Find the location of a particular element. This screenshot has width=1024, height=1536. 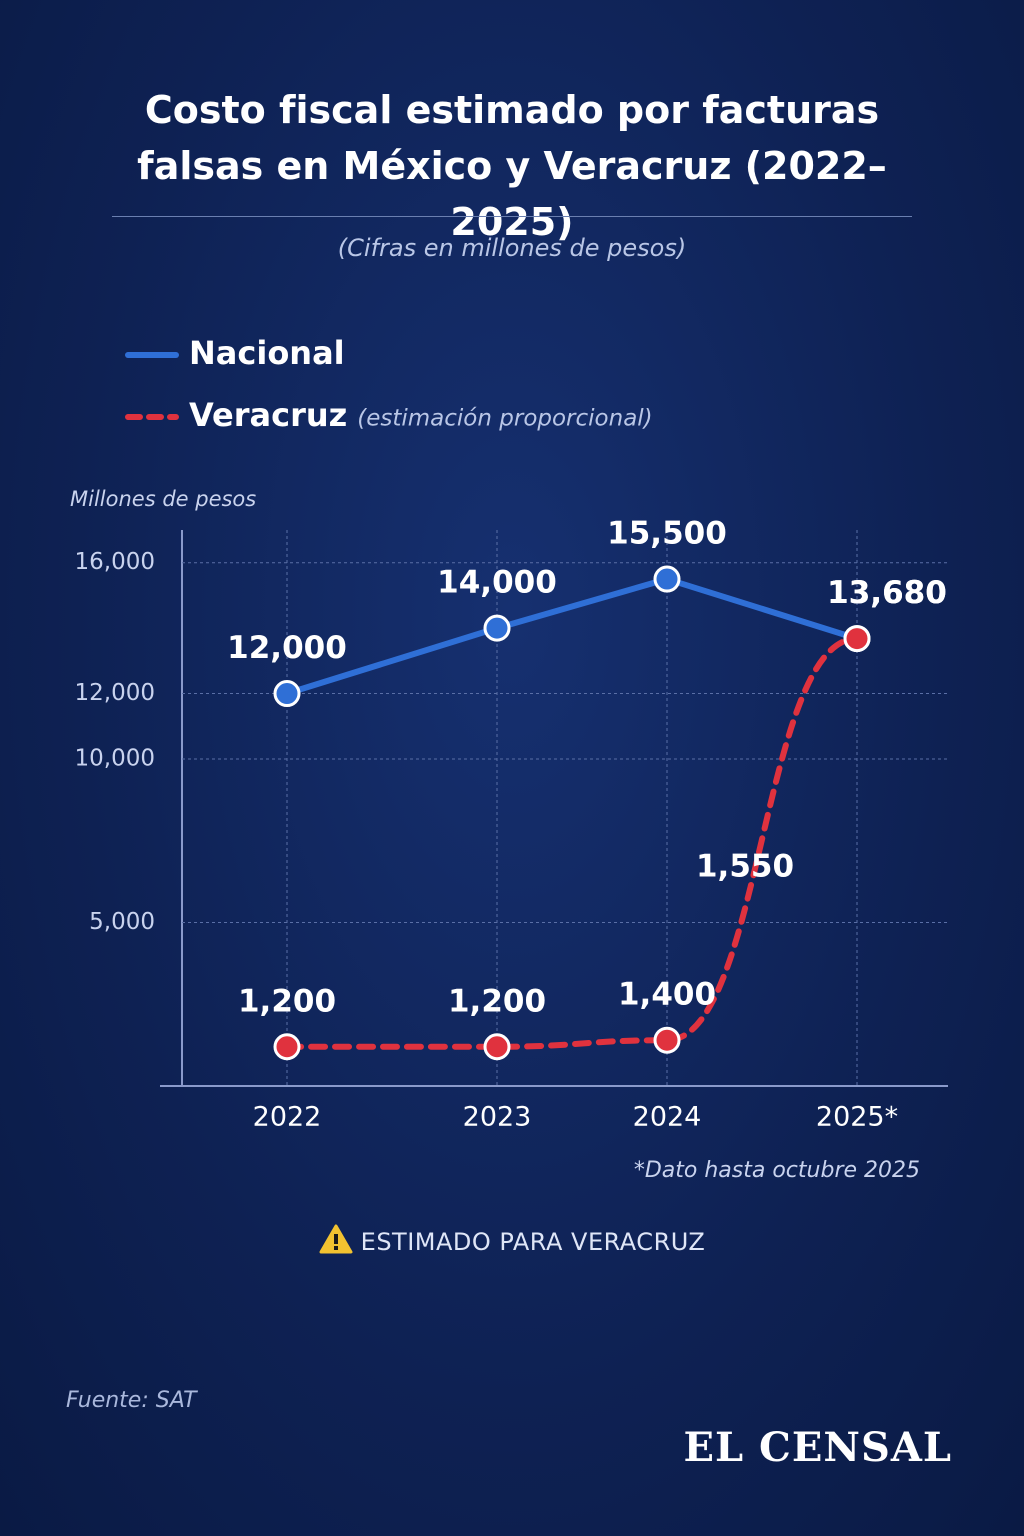

legend-label: Nacional is located at coordinates (267, 353).